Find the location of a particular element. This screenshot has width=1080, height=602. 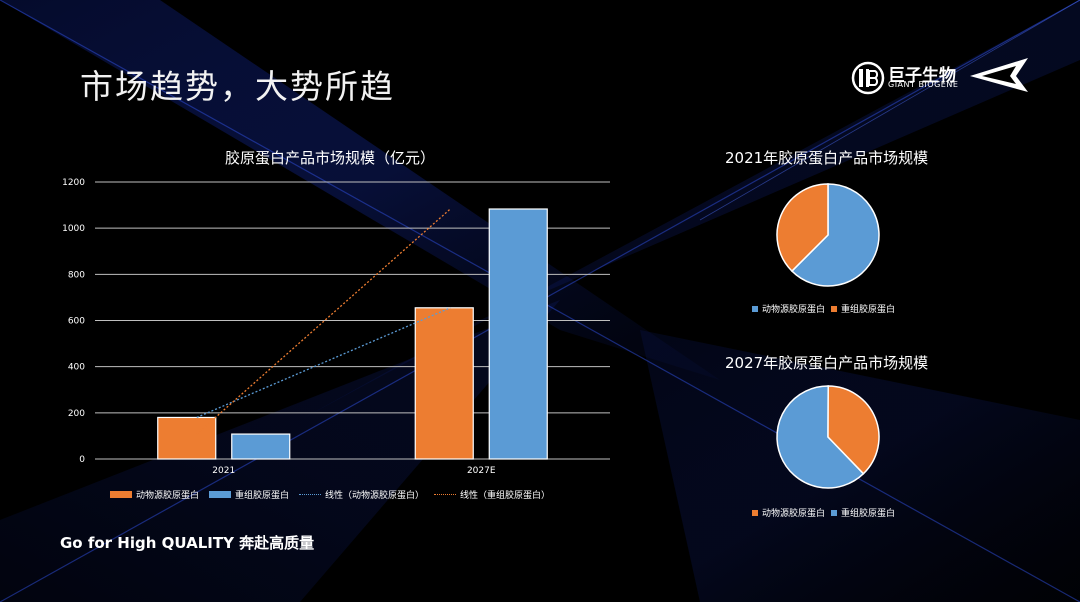

y-tick-label: 800 is located at coordinates (76, 275).